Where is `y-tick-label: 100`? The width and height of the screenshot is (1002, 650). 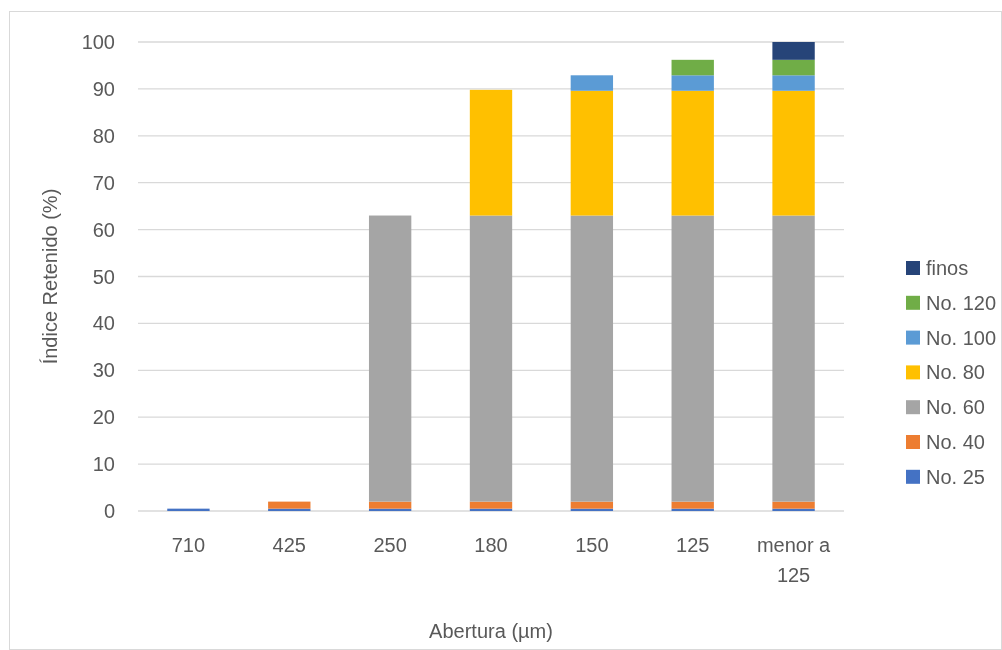
y-tick-label: 100 is located at coordinates (98, 42).